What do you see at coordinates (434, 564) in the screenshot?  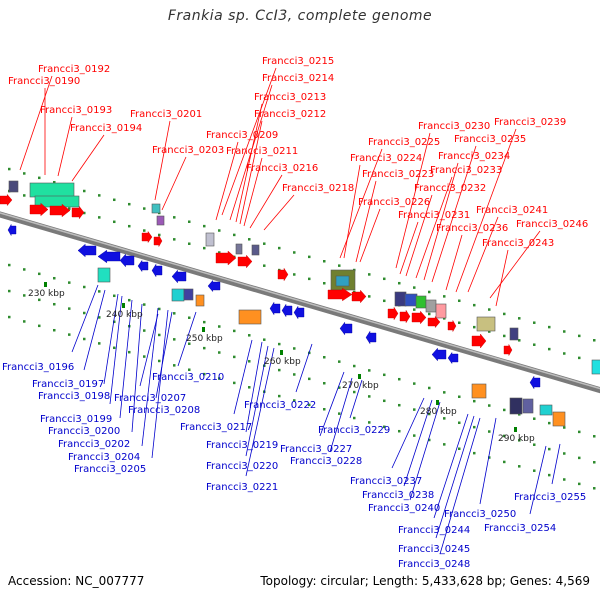 I see `minus-gene-label: Francci3_0248` at bounding box center [434, 564].